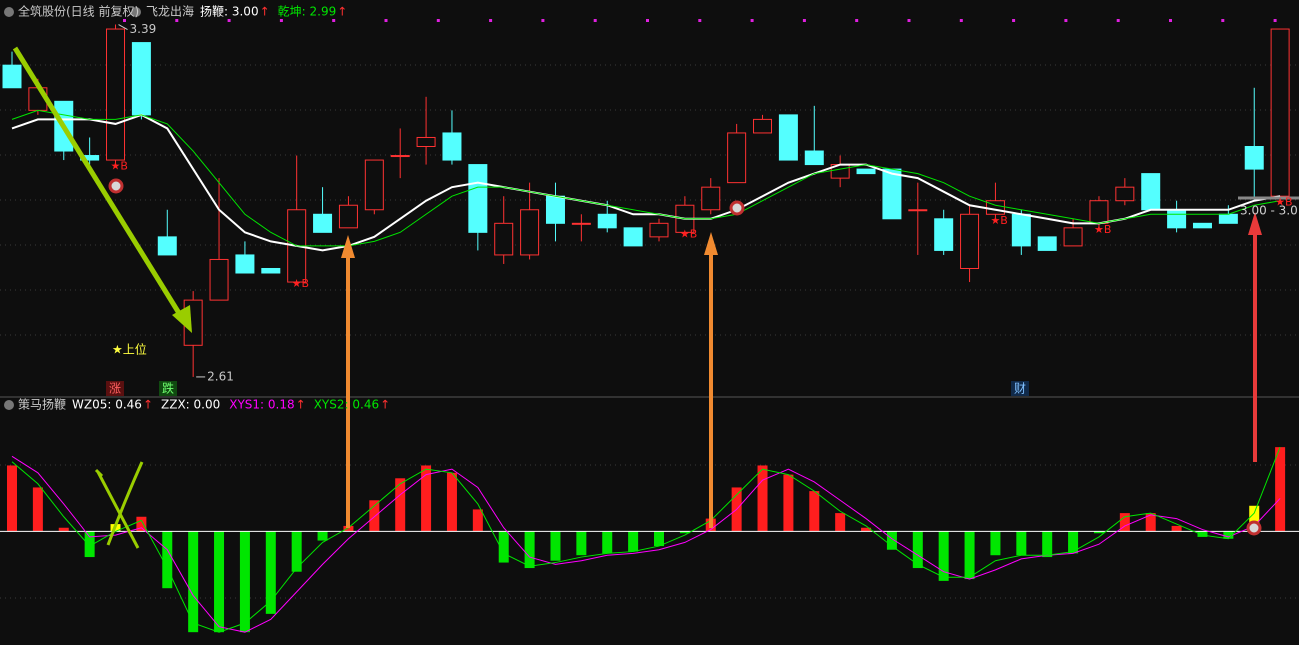  I want to click on annotation: 财, so click(1020, 389).